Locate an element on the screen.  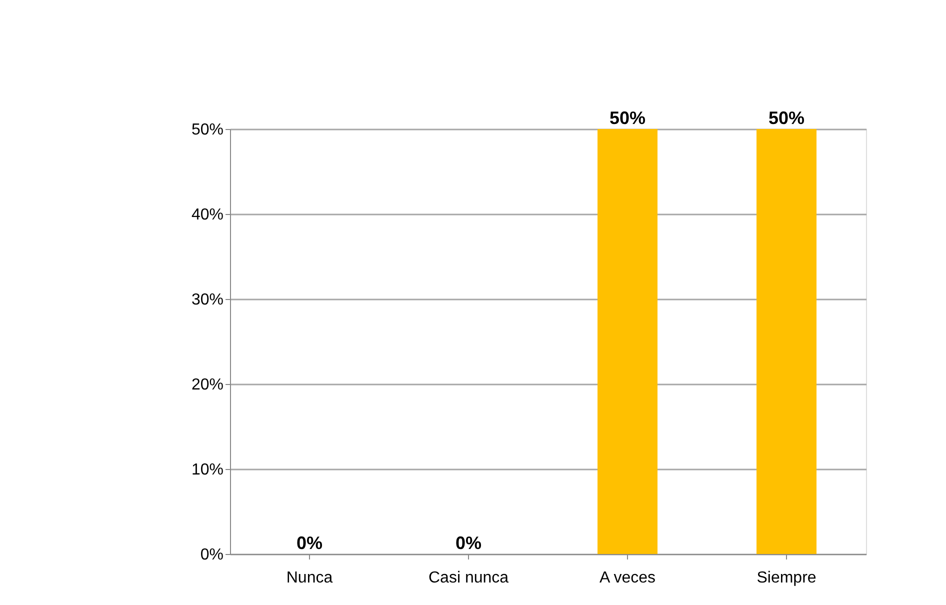
y-tick-label: 30% is located at coordinates (207, 300).